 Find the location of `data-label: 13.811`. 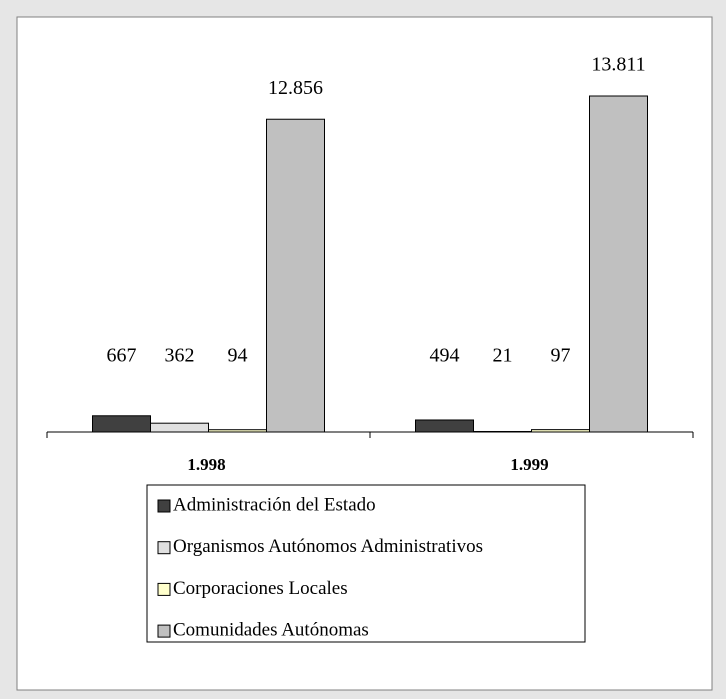

data-label: 13.811 is located at coordinates (618, 65).